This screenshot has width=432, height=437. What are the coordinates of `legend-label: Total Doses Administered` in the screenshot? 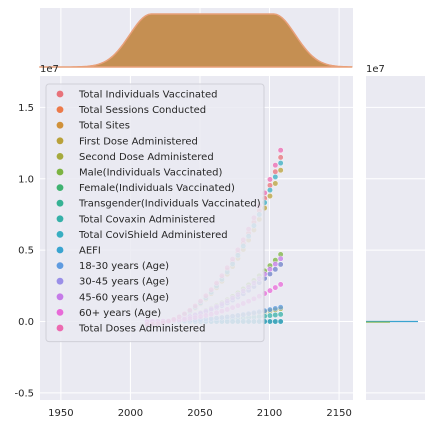 It's located at (141, 329).